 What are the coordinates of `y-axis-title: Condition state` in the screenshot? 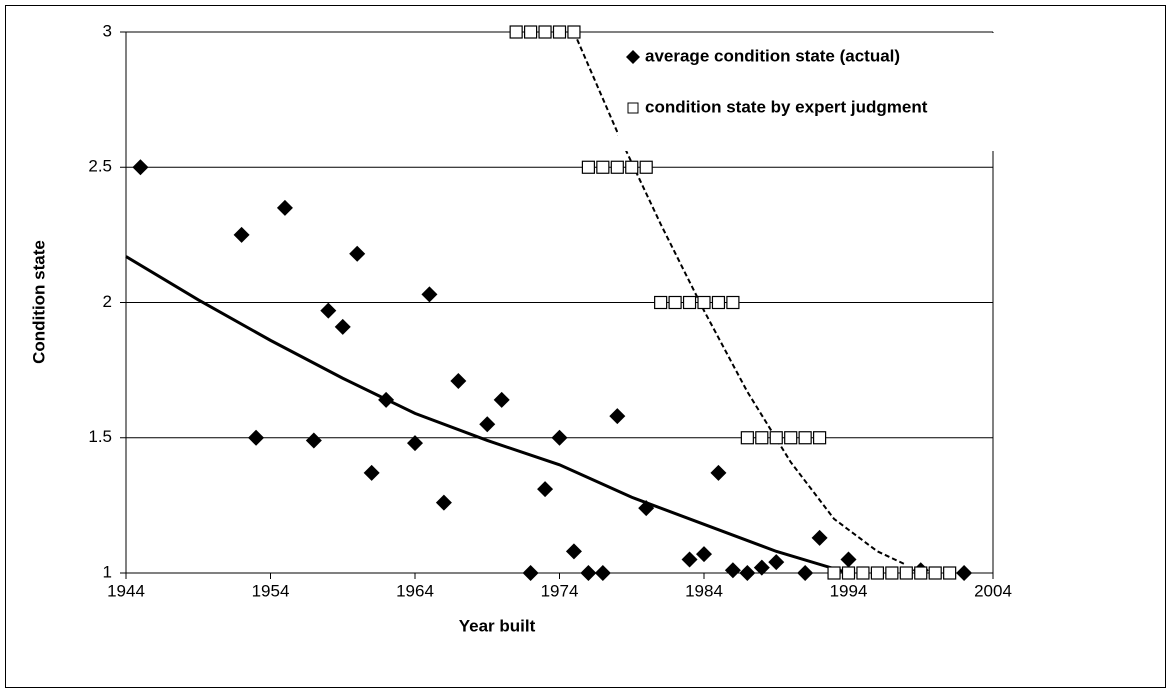 It's located at (38, 302).